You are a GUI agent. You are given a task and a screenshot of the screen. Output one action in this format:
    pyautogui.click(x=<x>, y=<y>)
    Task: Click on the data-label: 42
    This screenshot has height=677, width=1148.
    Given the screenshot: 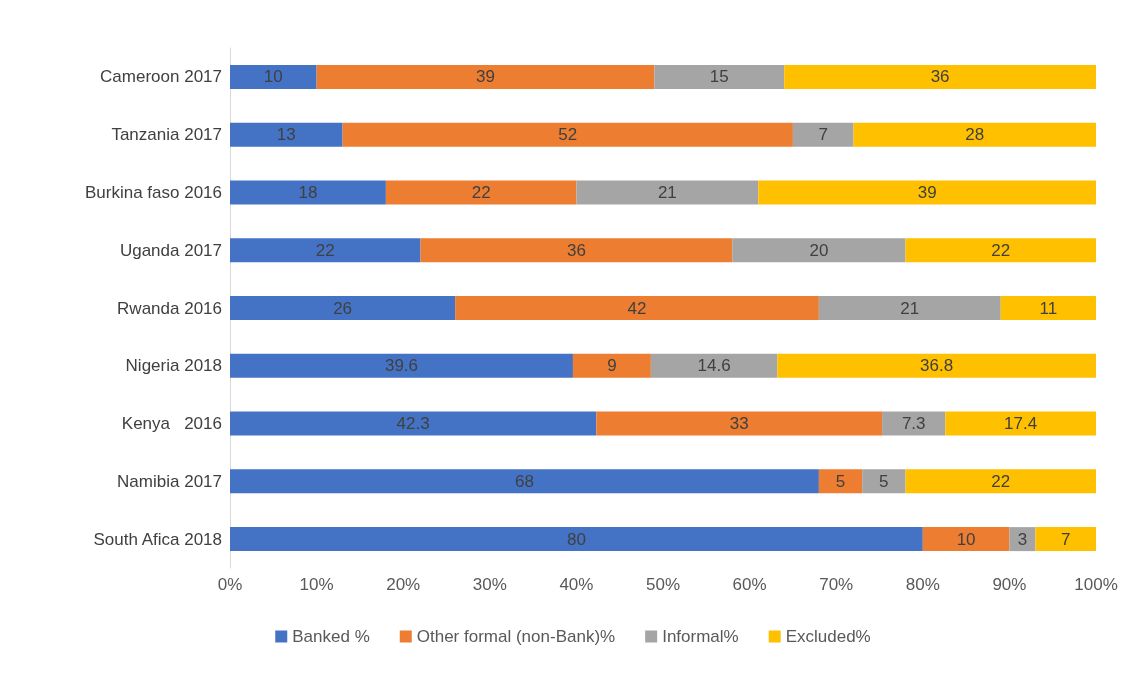 What is the action you would take?
    pyautogui.click(x=637, y=308)
    